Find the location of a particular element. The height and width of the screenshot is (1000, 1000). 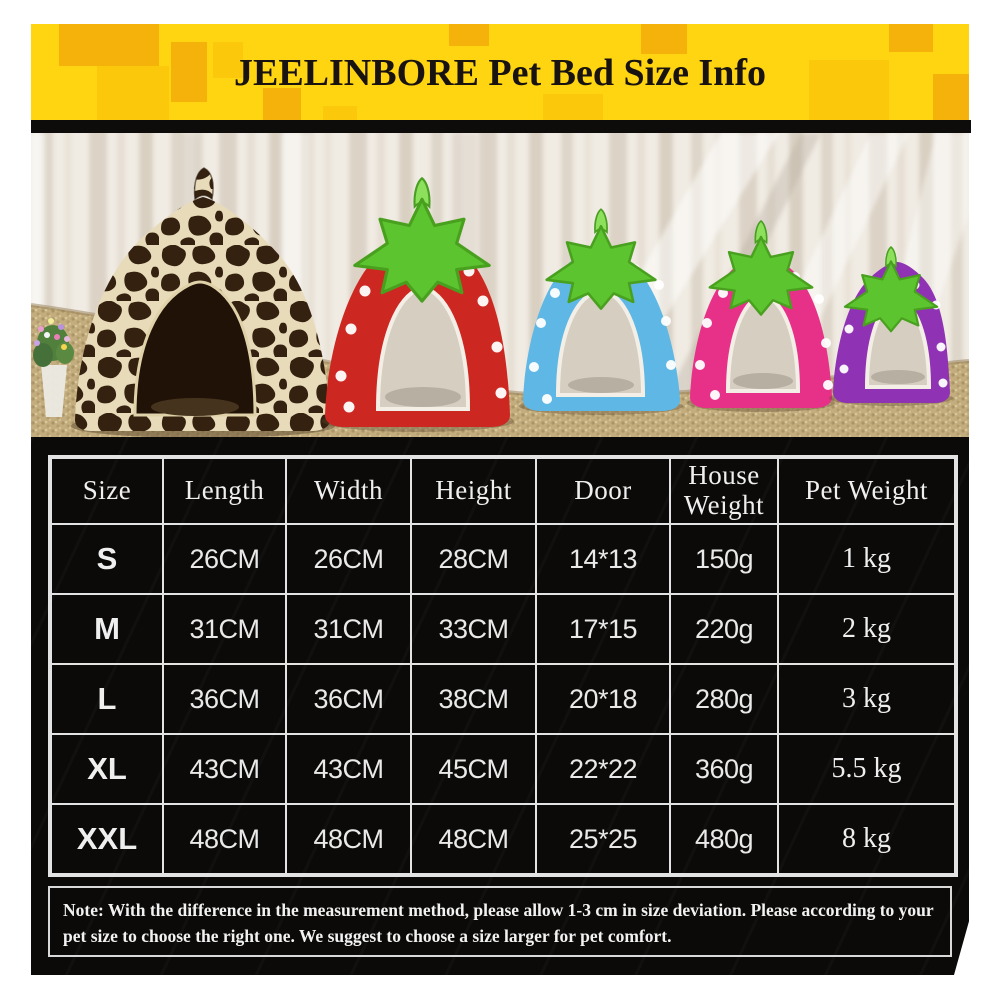

flower-bouquet is located at coordinates (53, 367).